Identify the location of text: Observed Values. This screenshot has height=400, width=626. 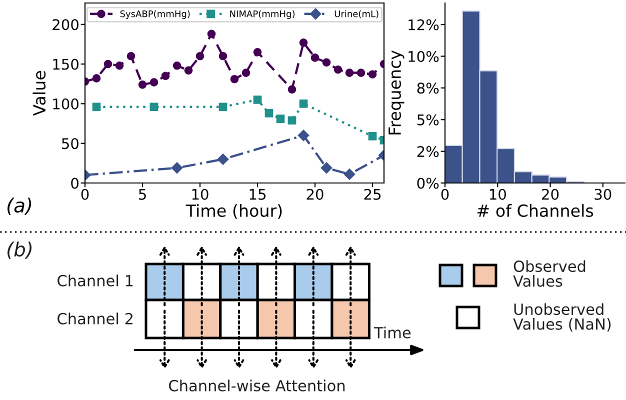
(549, 273).